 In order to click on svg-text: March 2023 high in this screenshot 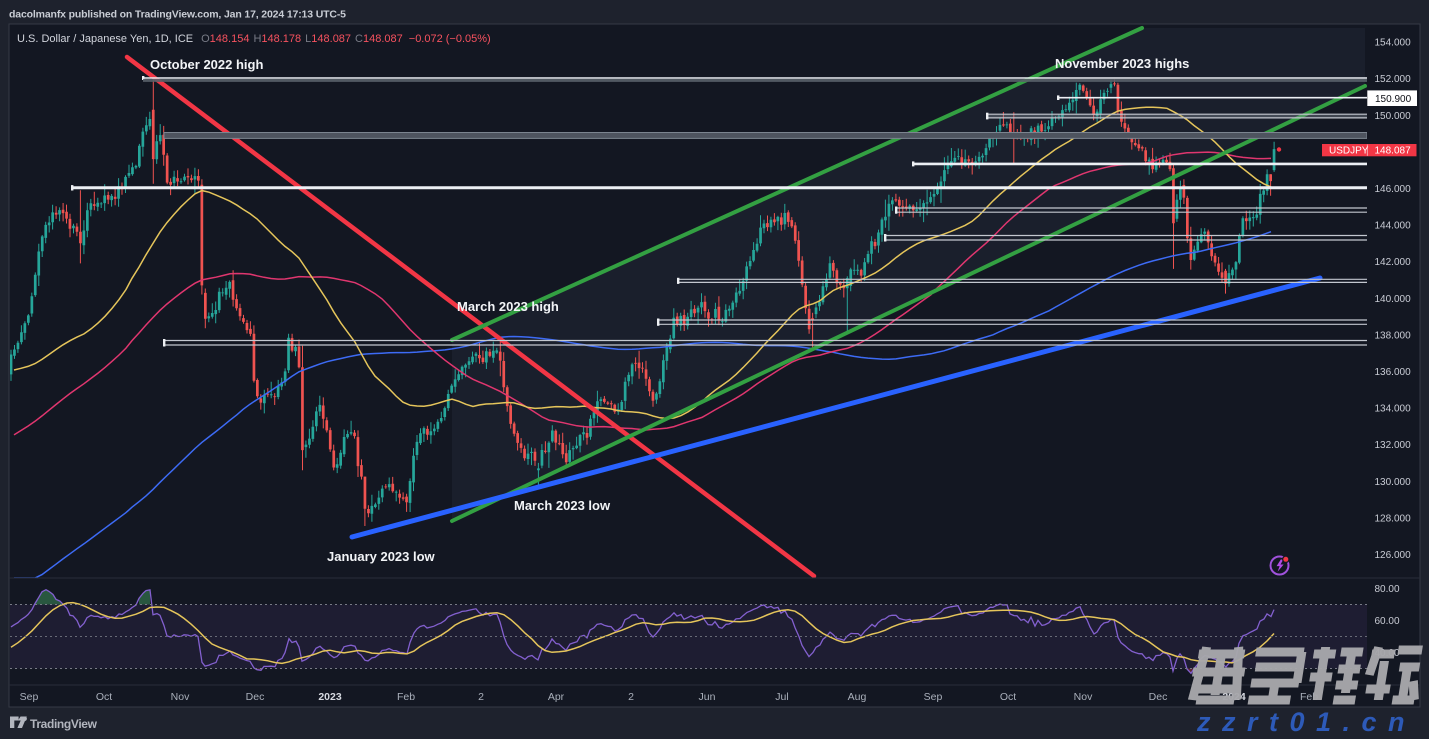, I will do `click(508, 306)`.